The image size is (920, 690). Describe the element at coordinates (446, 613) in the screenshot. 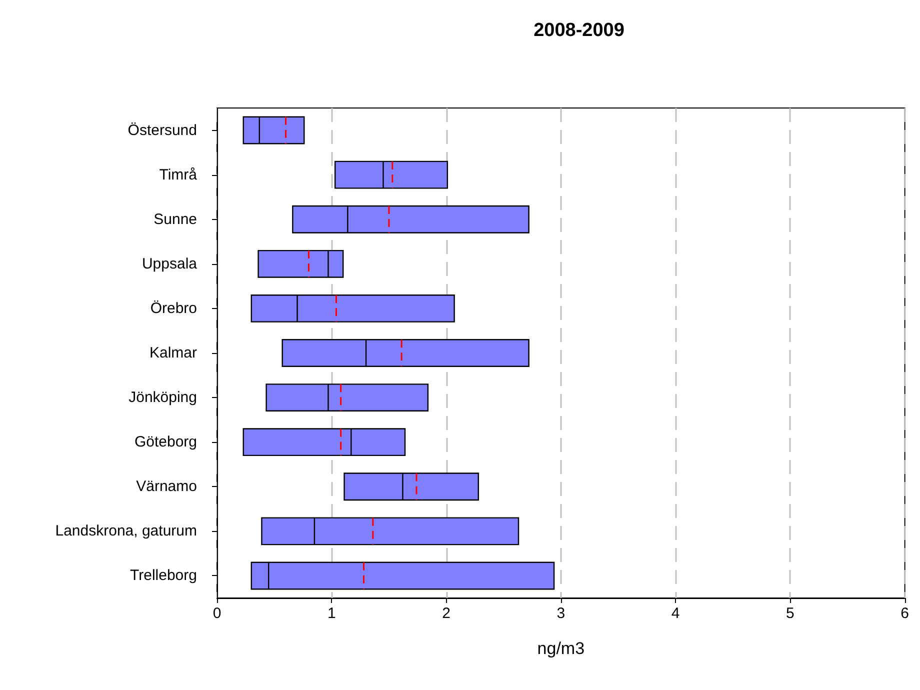

I see `x-tick-label: 2` at that location.